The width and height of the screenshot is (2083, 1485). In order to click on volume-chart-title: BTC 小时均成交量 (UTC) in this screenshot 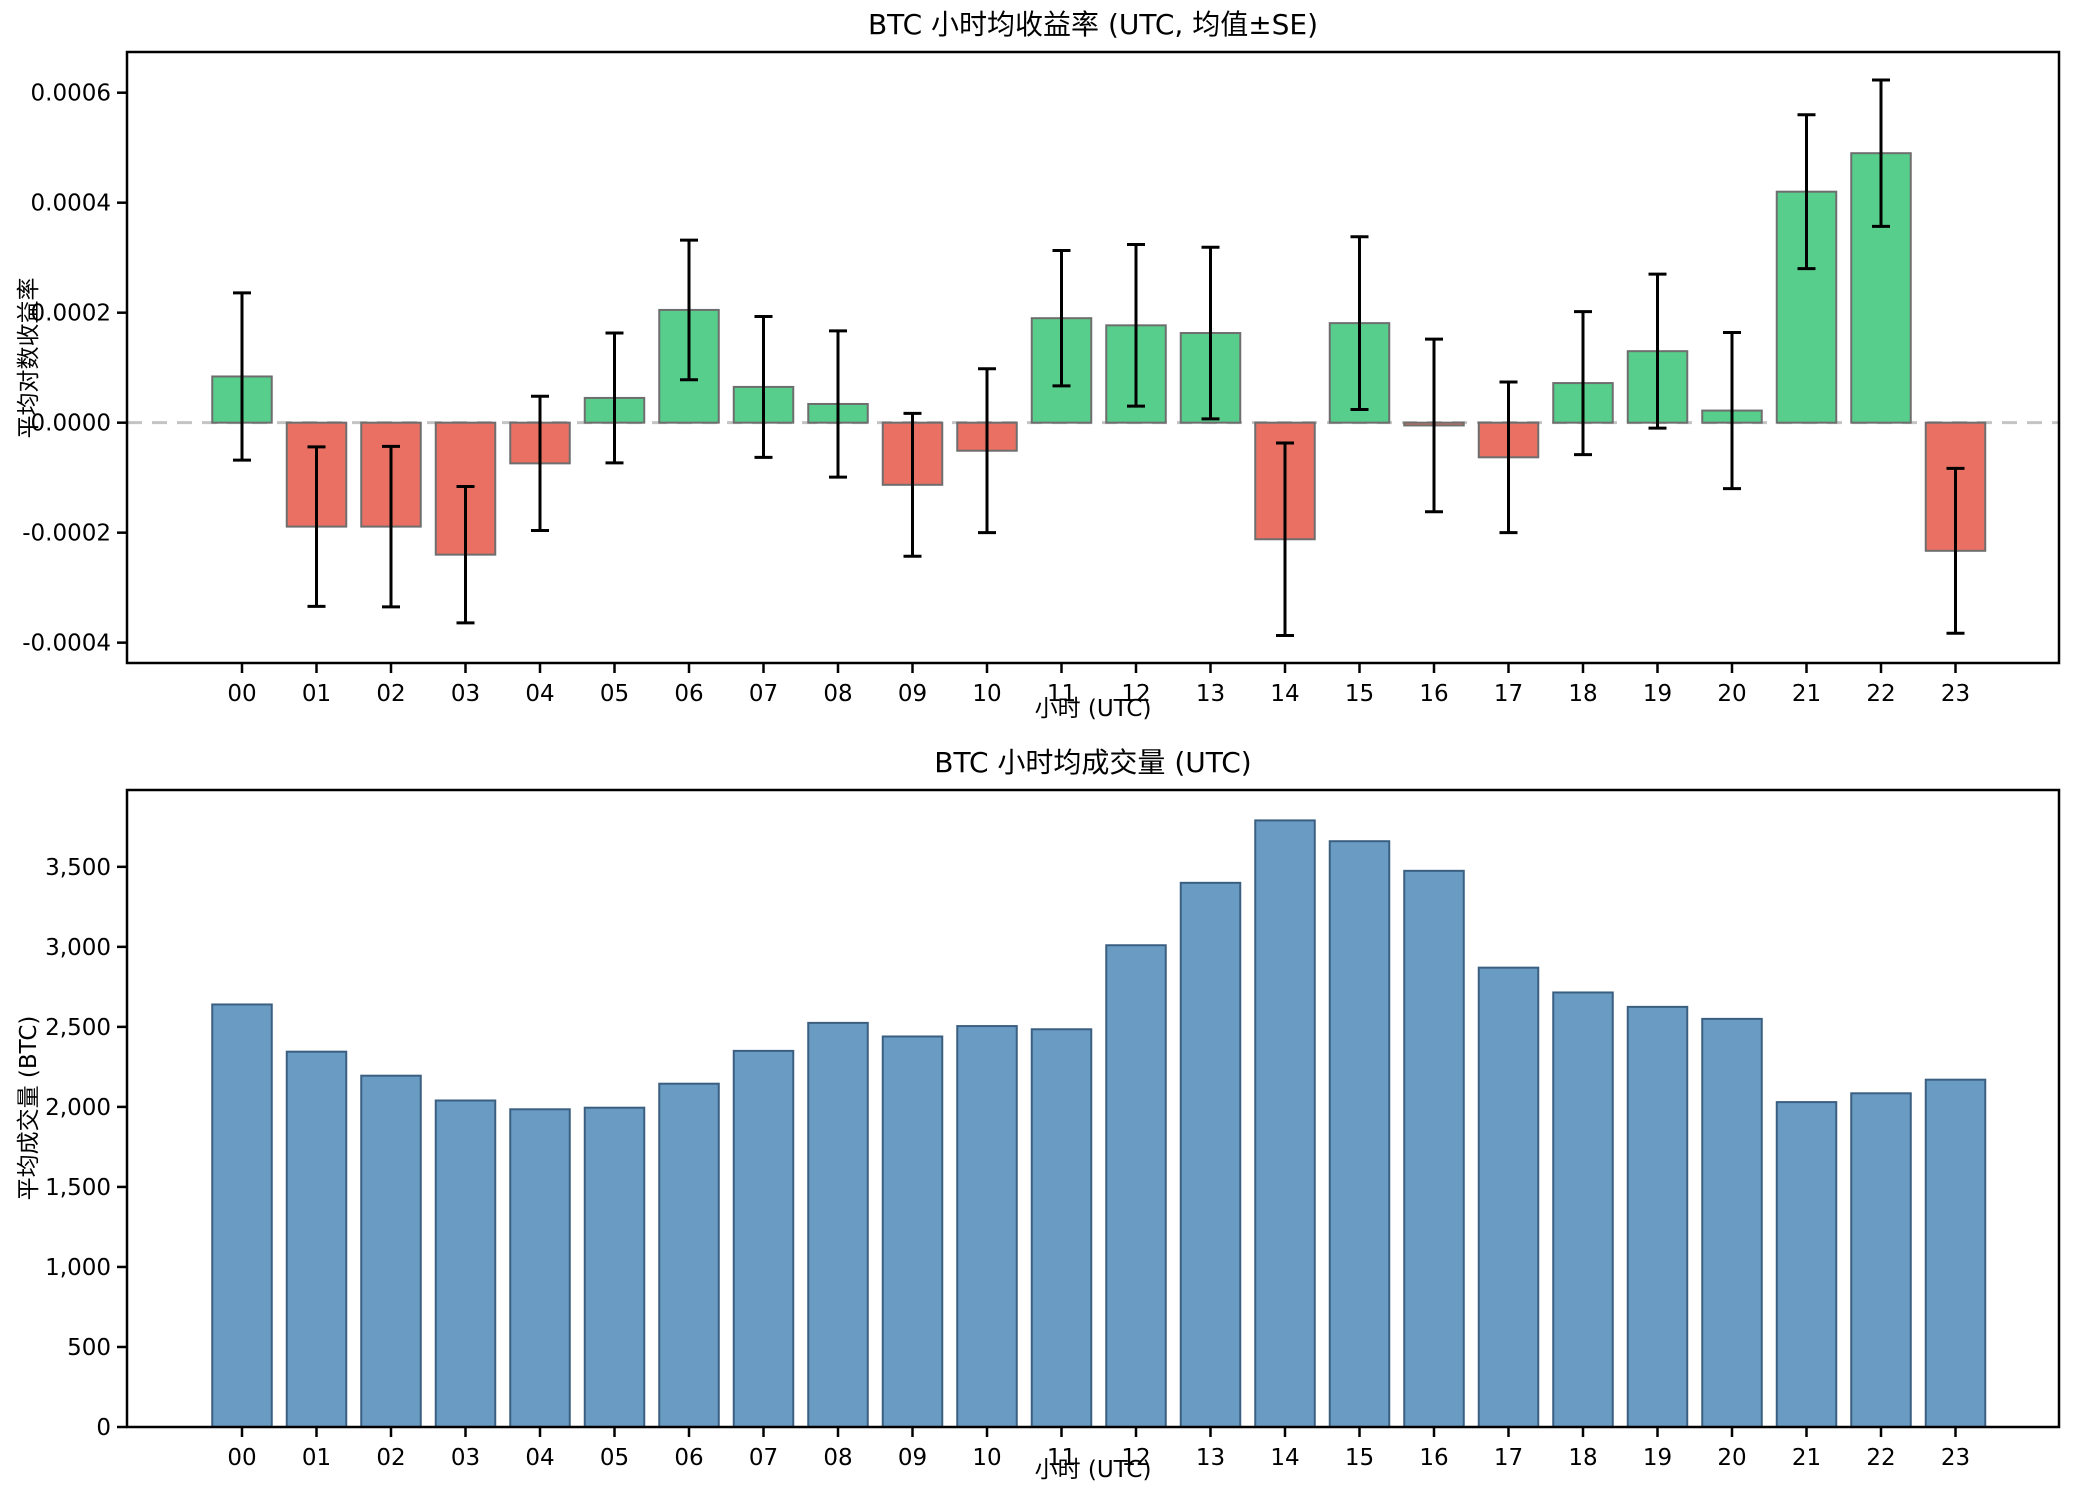, I will do `click(1092, 762)`.